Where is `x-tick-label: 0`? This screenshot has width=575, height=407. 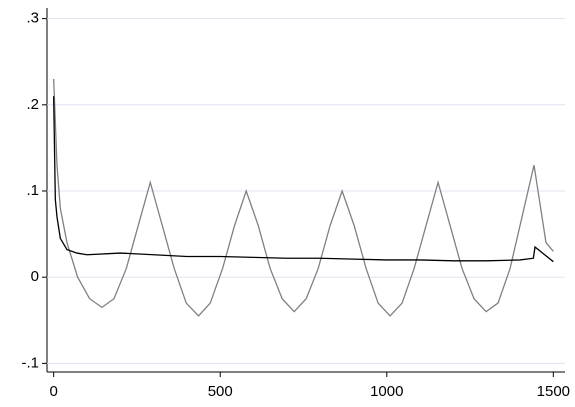 x-tick-label: 0 is located at coordinates (53, 391).